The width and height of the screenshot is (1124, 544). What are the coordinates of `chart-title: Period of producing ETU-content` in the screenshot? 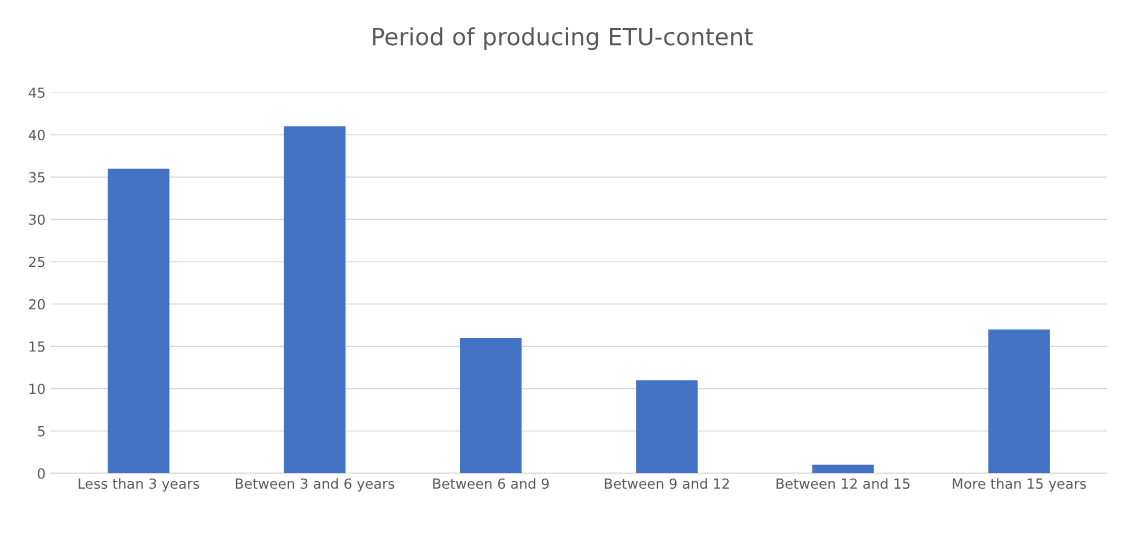 It's located at (563, 39).